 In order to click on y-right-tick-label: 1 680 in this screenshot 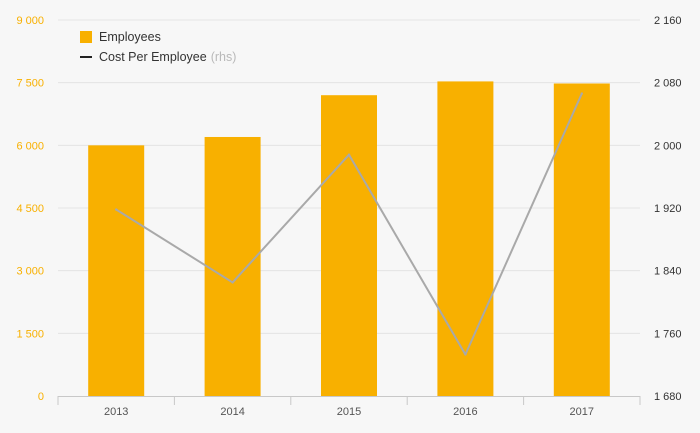, I will do `click(668, 397)`.